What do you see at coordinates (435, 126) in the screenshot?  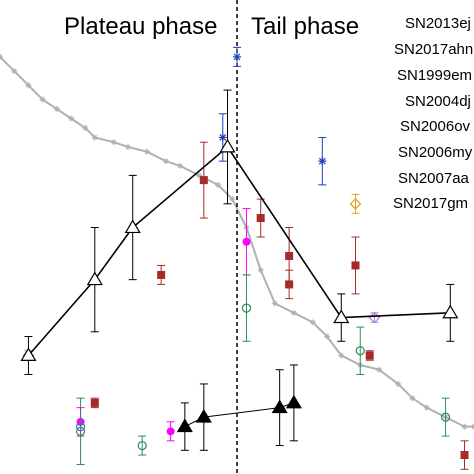 I see `legend-entry: SN2006ov` at bounding box center [435, 126].